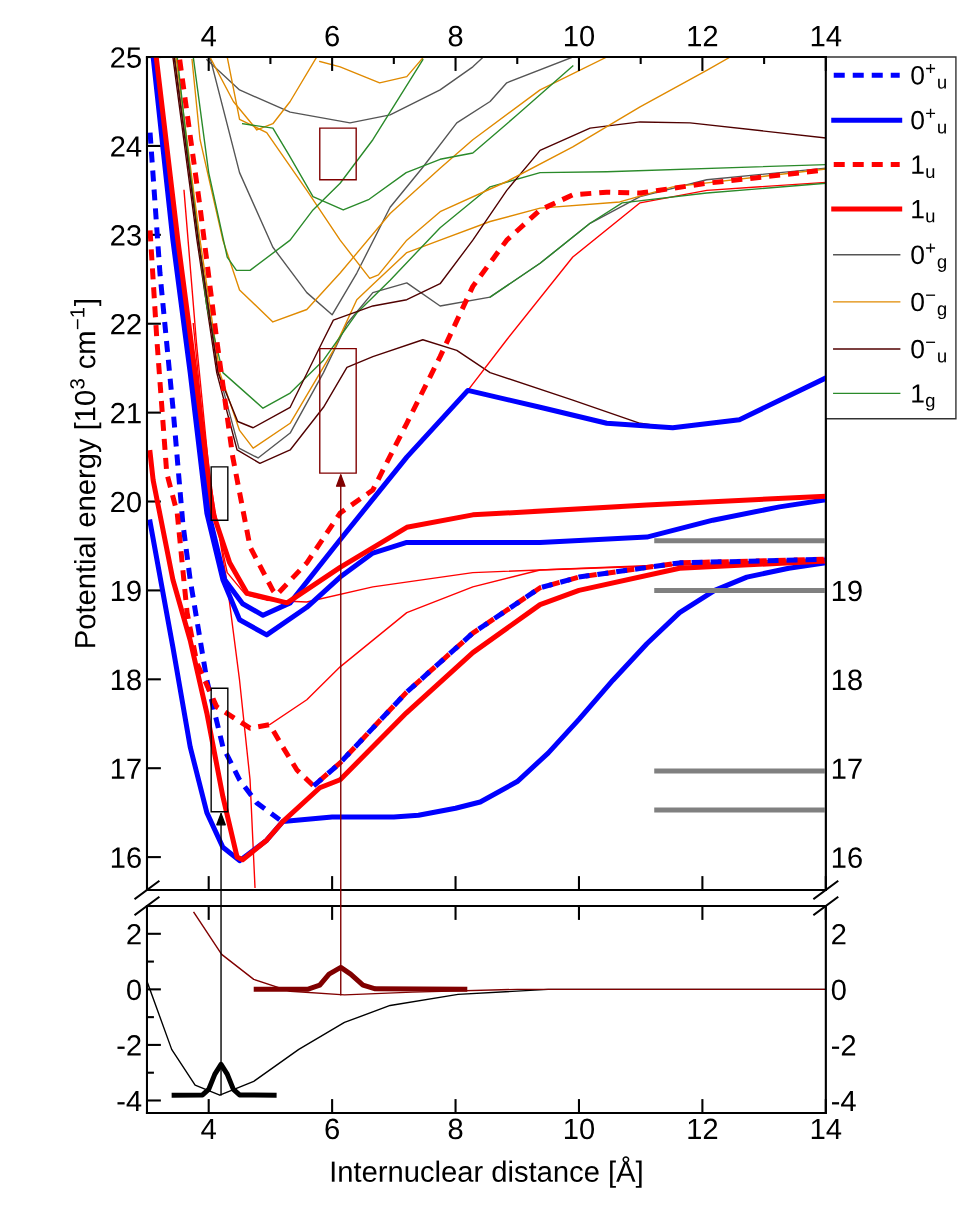  I want to click on y2-tick-label: 16, so click(847, 857).